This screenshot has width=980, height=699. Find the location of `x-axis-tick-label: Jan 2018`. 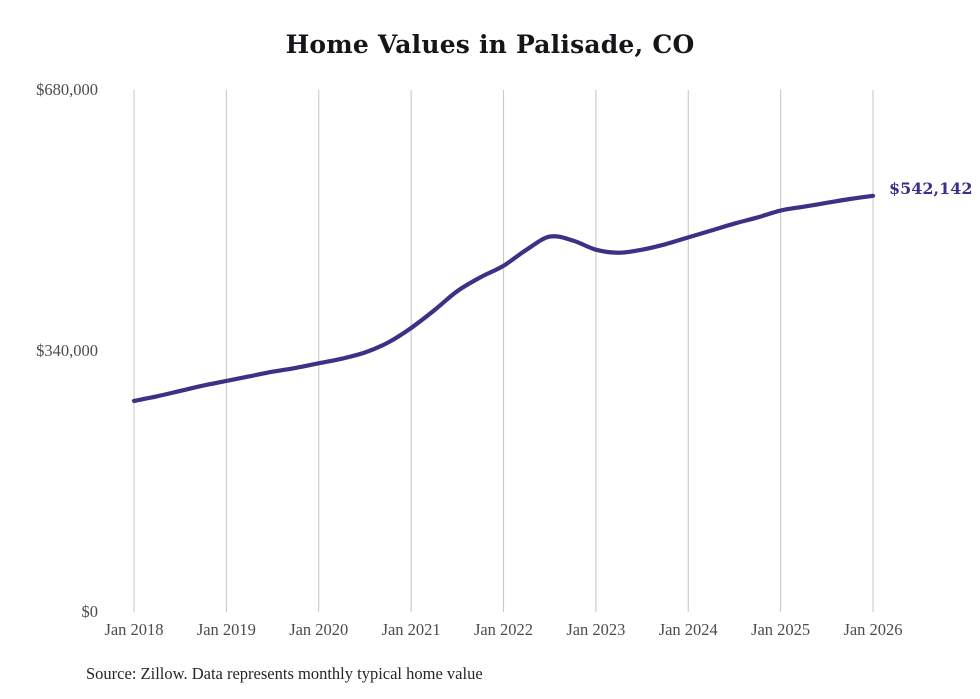

x-axis-tick-label: Jan 2018 is located at coordinates (134, 629).